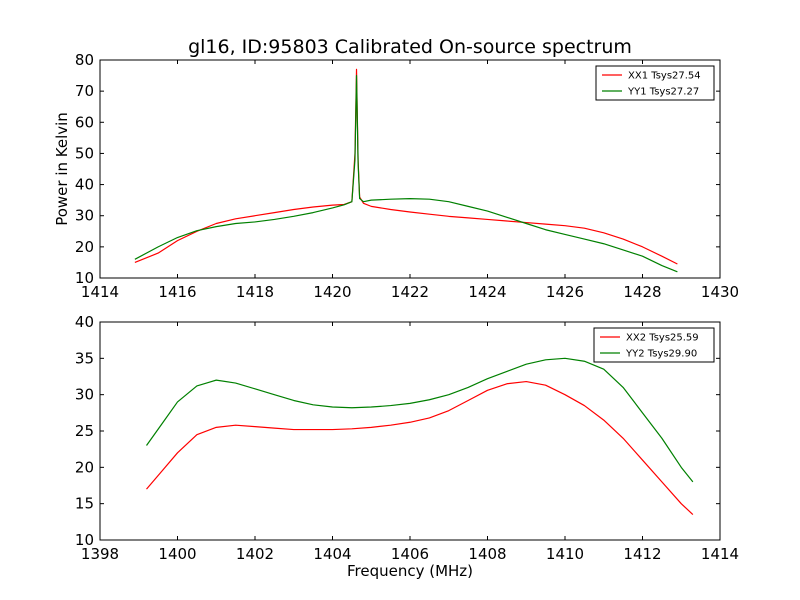  I want to click on x-tick-label: 1430, so click(720, 292).